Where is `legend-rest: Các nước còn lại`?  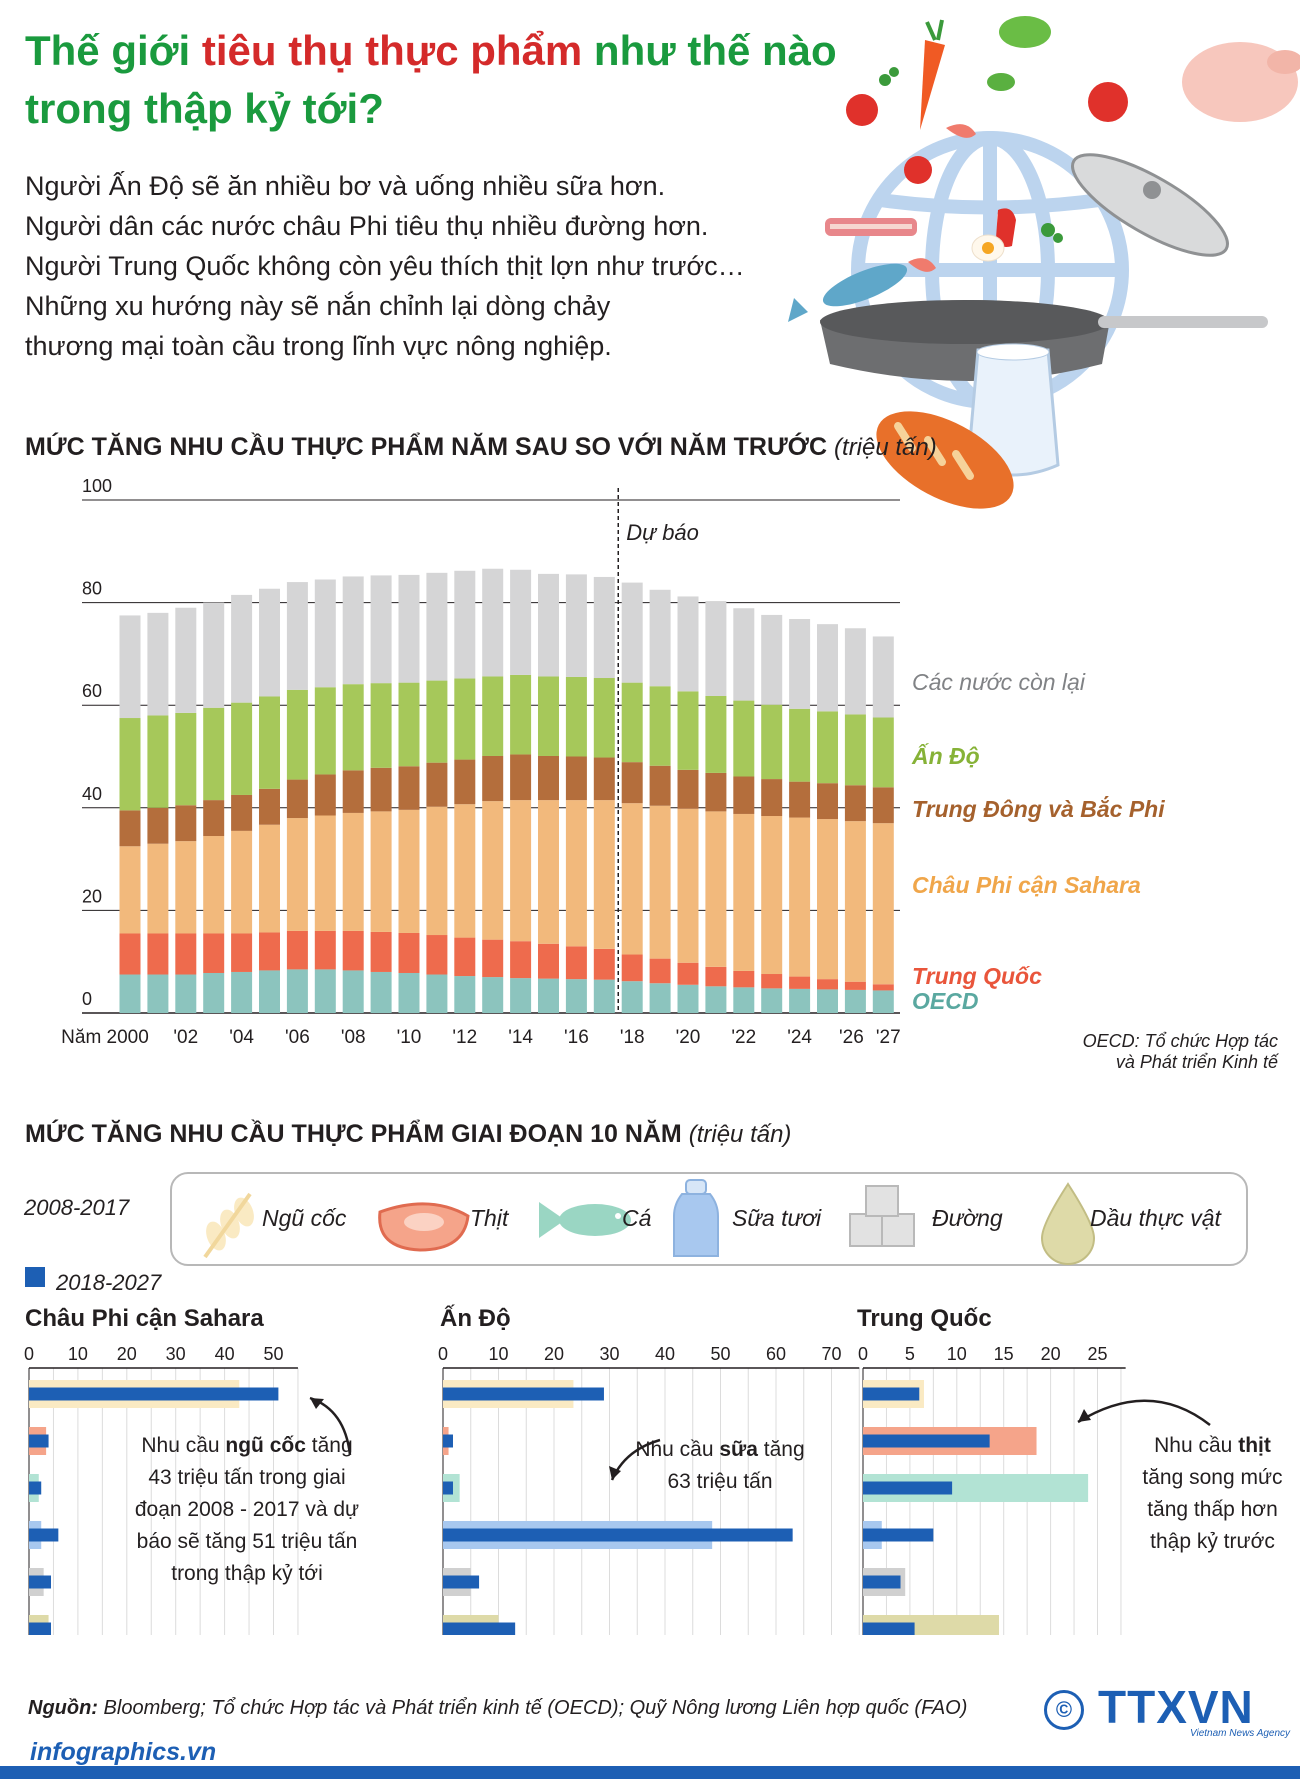
legend-rest: Các nước còn lại is located at coordinates (998, 682).